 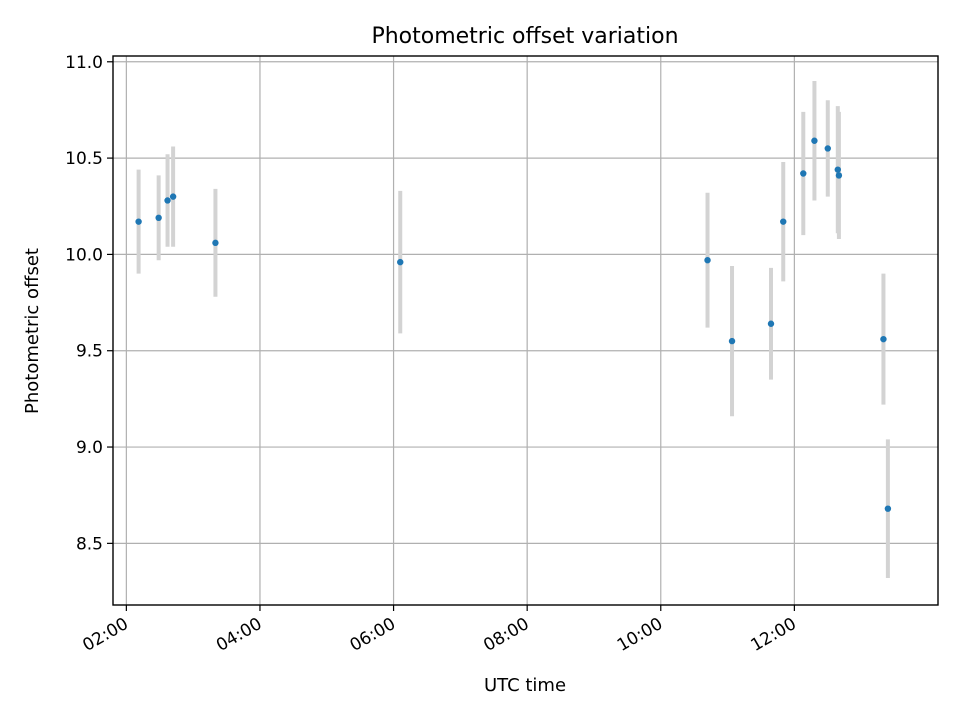 What do you see at coordinates (89, 448) in the screenshot?
I see `y-tick-label: 9.0` at bounding box center [89, 448].